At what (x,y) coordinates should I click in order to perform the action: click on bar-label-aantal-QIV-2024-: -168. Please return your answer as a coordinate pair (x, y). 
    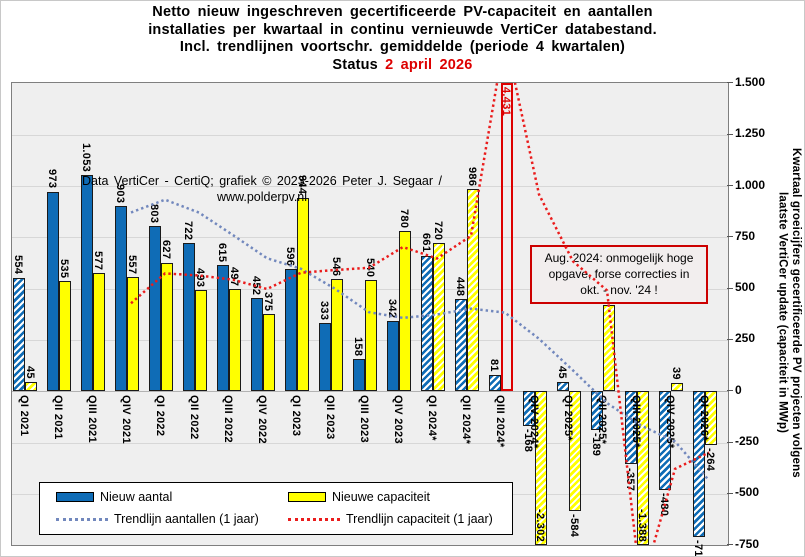
    Looking at the image, I should click on (528, 440).